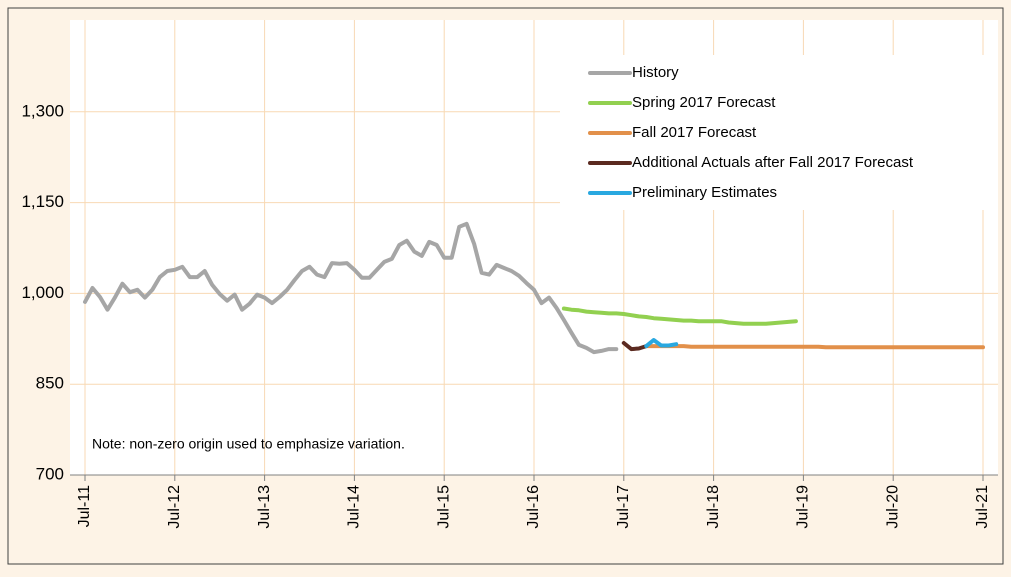  I want to click on x-tick-label: Jul-13, so click(264, 507).